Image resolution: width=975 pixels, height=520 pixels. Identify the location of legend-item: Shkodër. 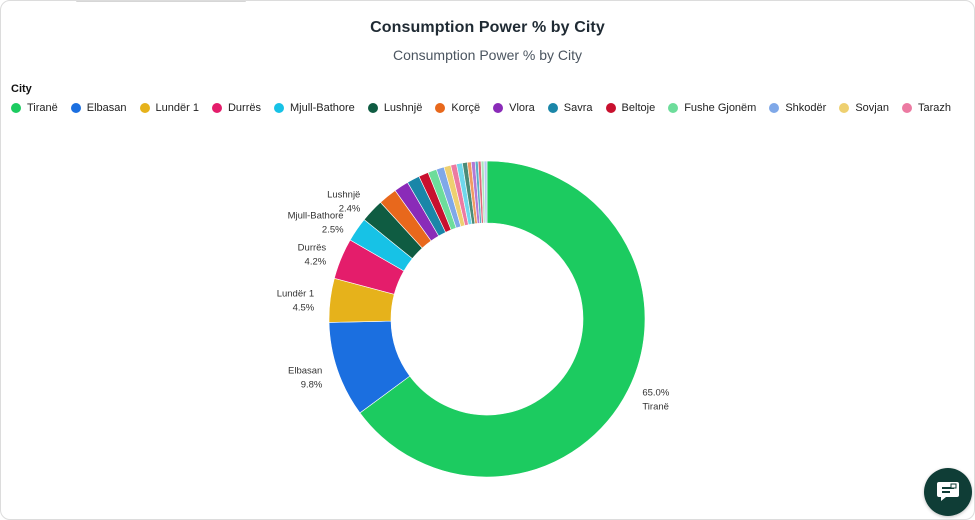
(797, 108).